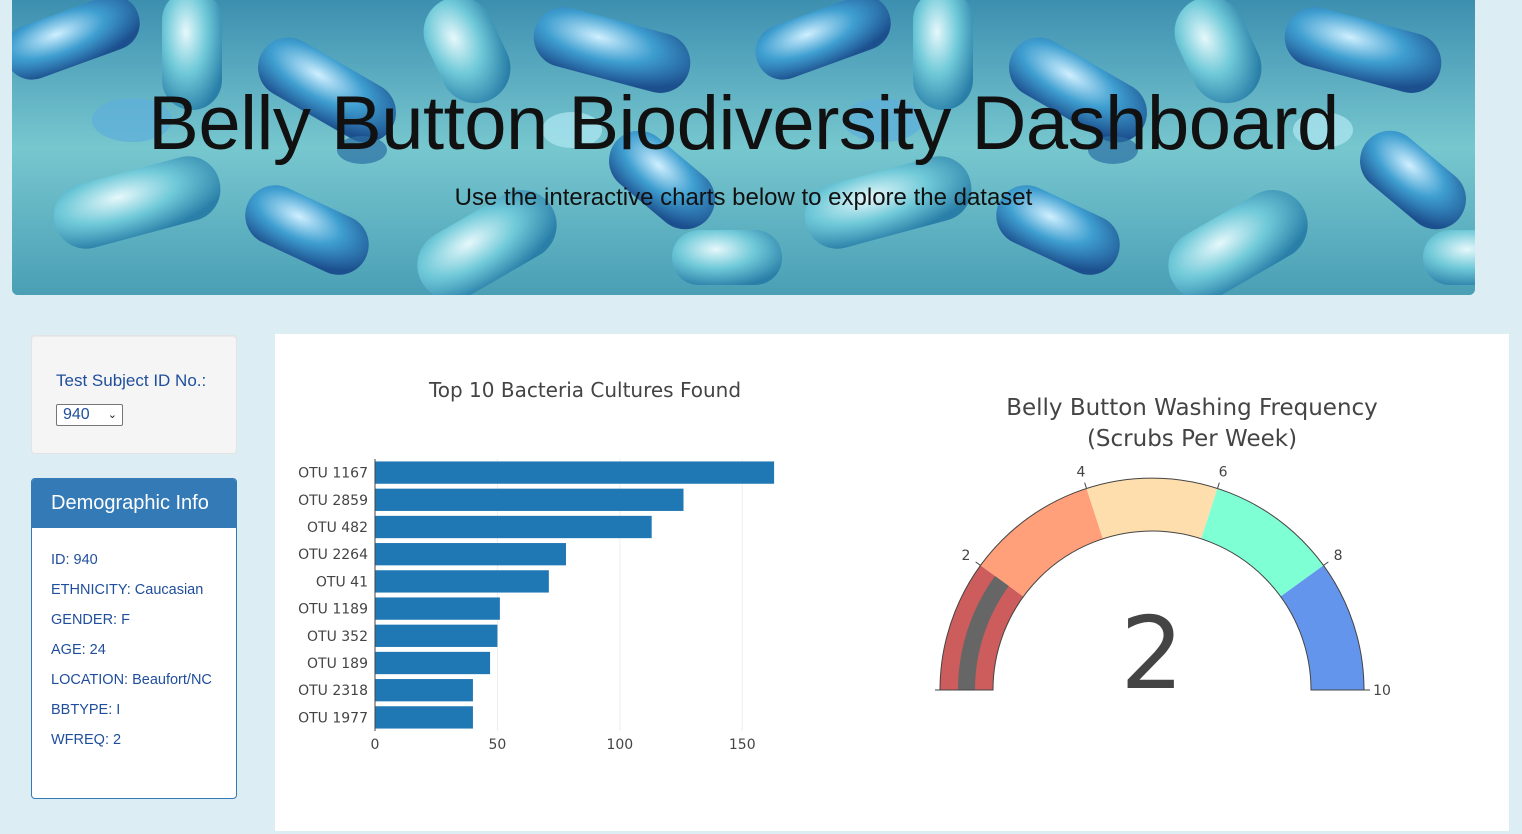  I want to click on y-tick-label: OTU 1977, so click(333, 718).